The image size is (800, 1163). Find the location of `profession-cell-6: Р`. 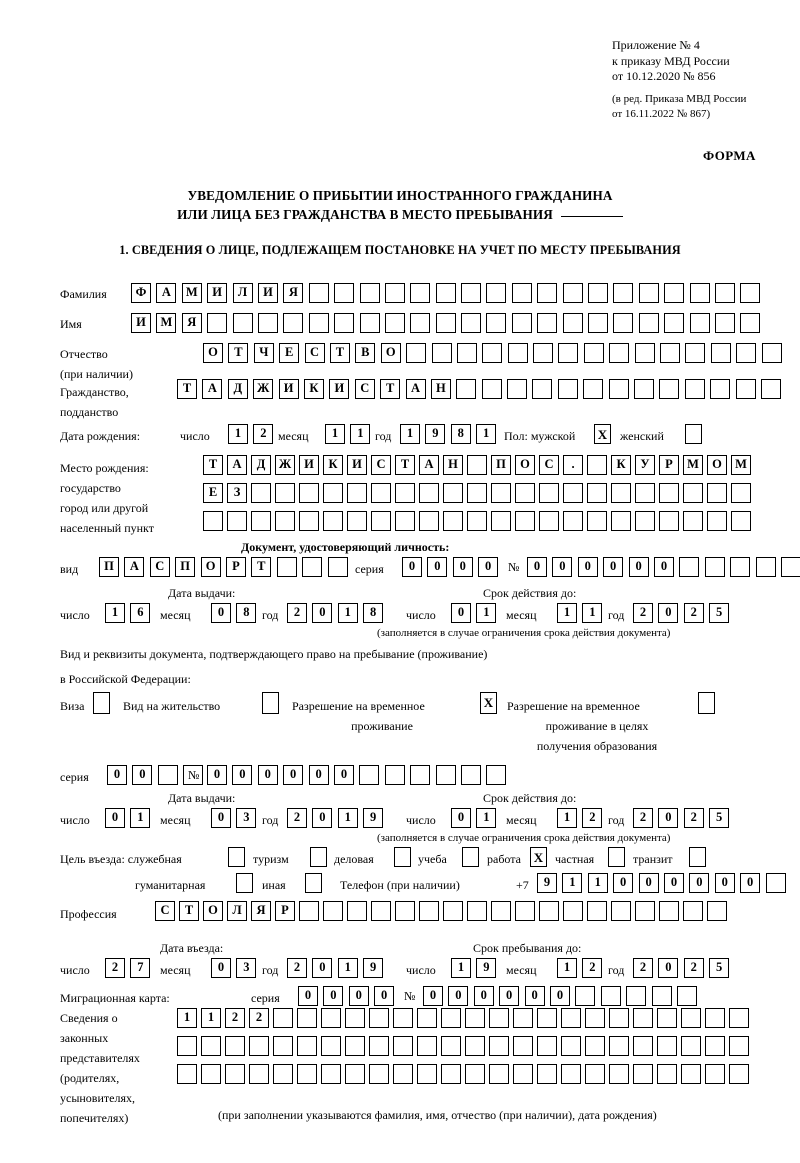

profession-cell-6: Р is located at coordinates (285, 911).